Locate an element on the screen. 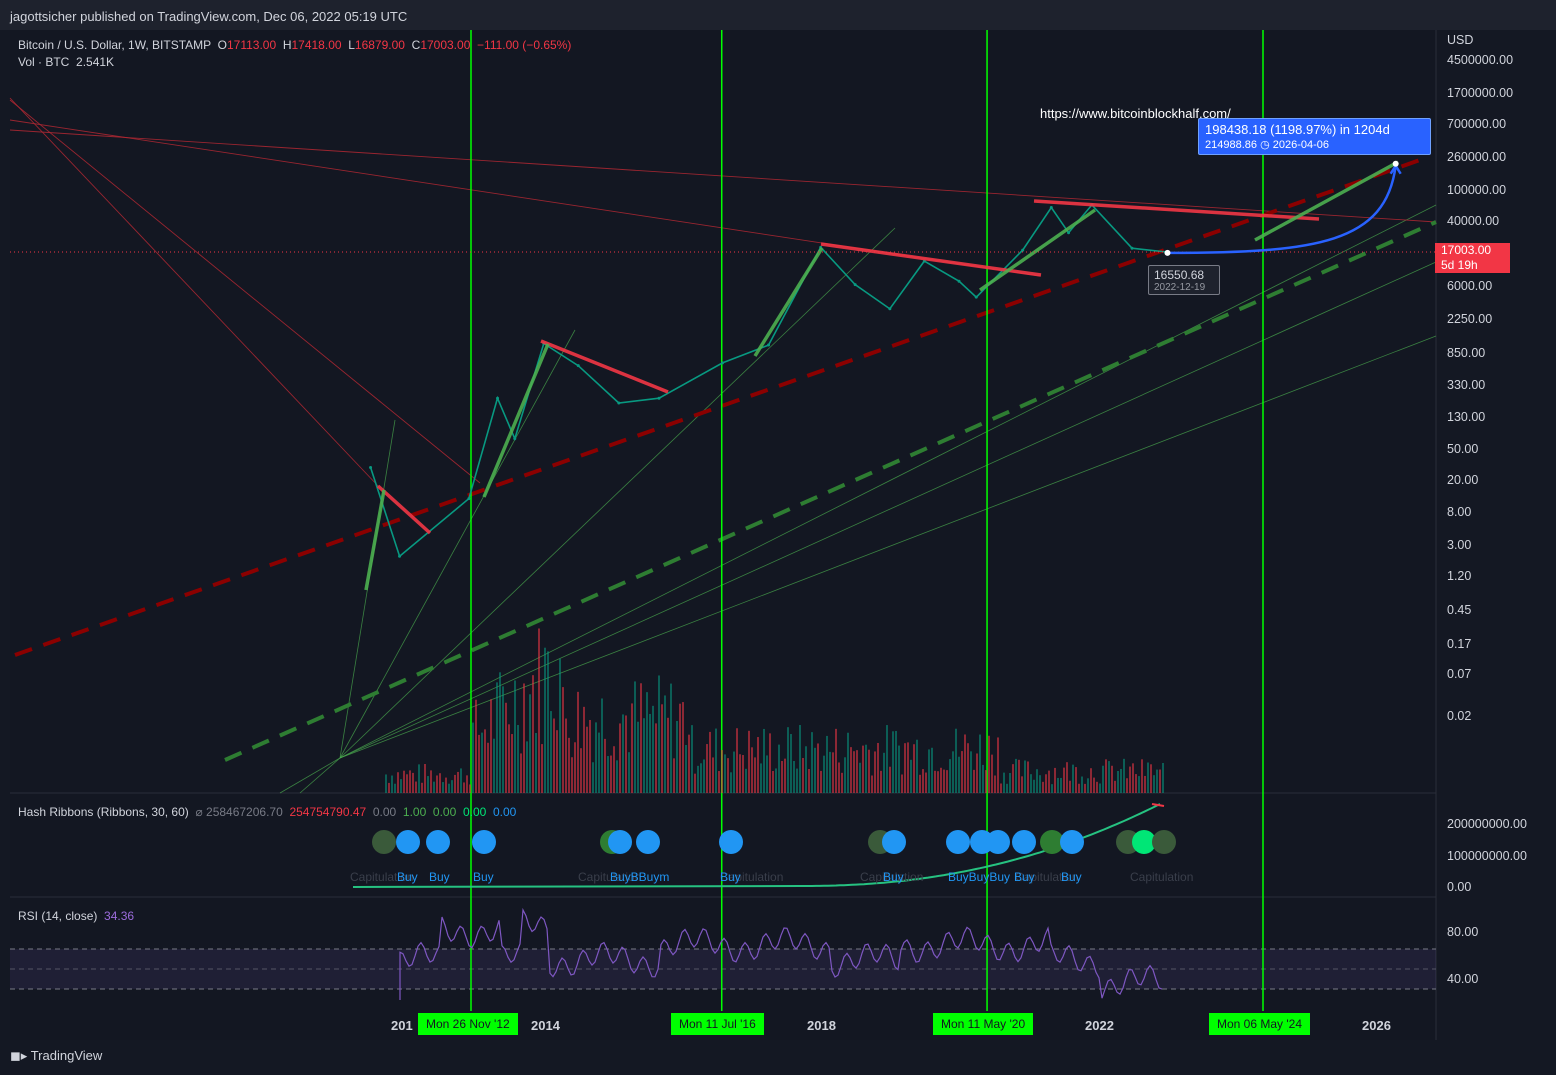  price-tick: 330.00 is located at coordinates (1466, 385).